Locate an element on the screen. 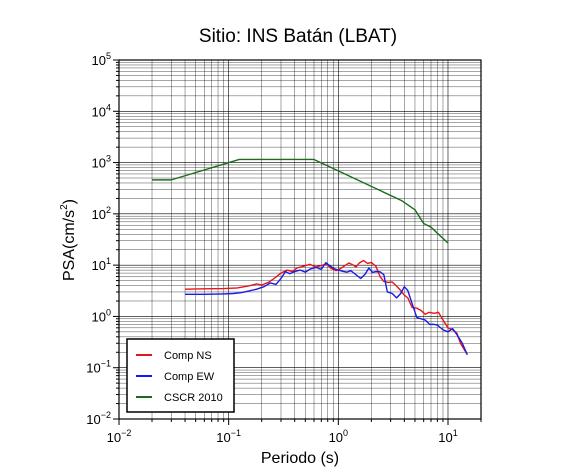 The width and height of the screenshot is (586, 475). y-tick-label: 10³ is located at coordinates (101, 162).